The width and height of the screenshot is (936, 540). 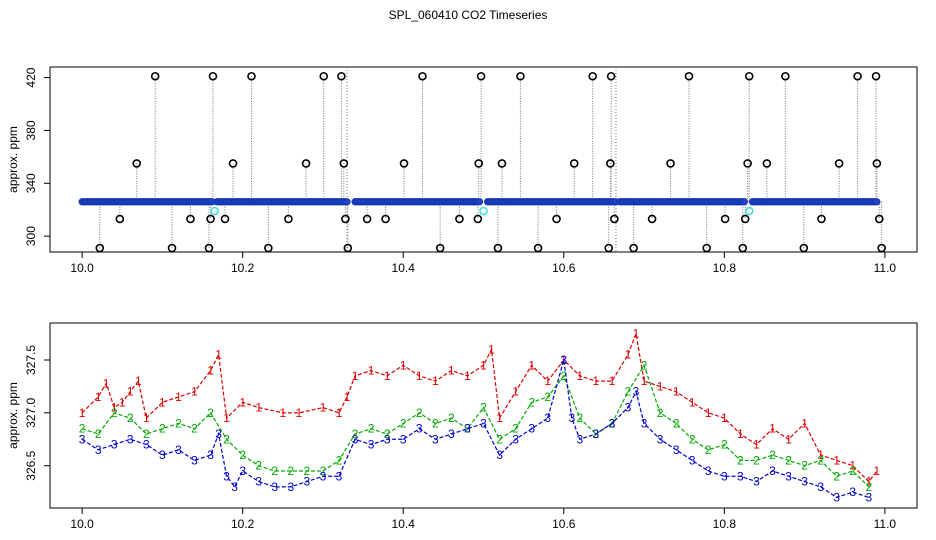 I want to click on bottom-y-axis-label: approx. ppm, so click(x=13, y=415).